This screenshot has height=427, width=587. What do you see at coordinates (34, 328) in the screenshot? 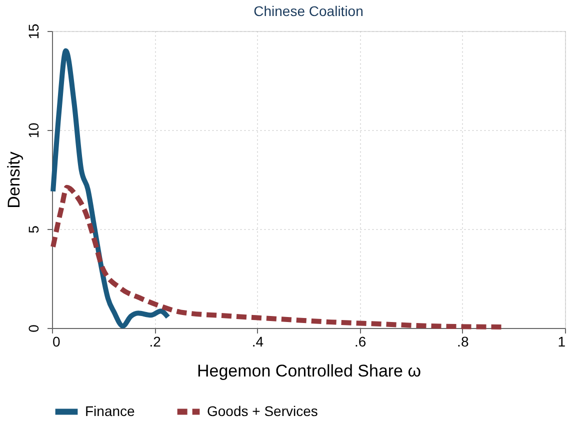
I see `y-tick-label: 0` at bounding box center [34, 328].